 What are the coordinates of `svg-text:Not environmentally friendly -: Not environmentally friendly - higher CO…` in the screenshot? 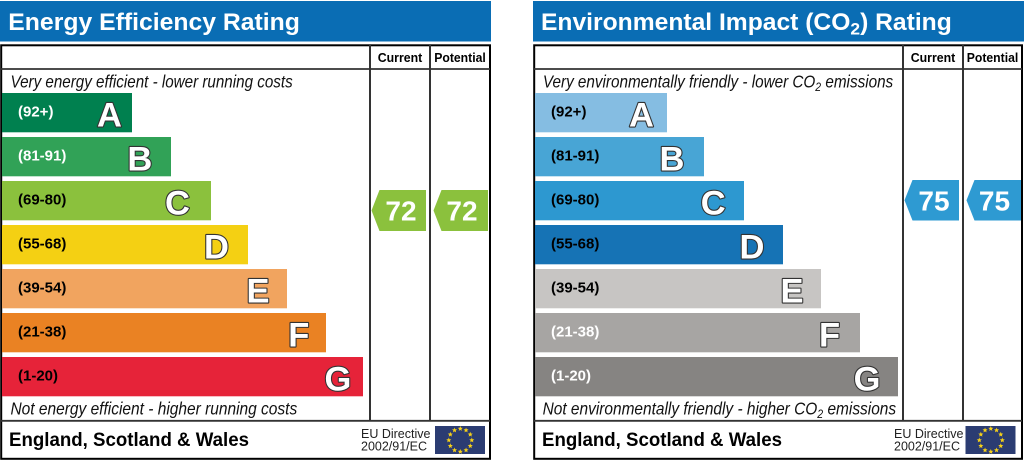 It's located at (720, 410).